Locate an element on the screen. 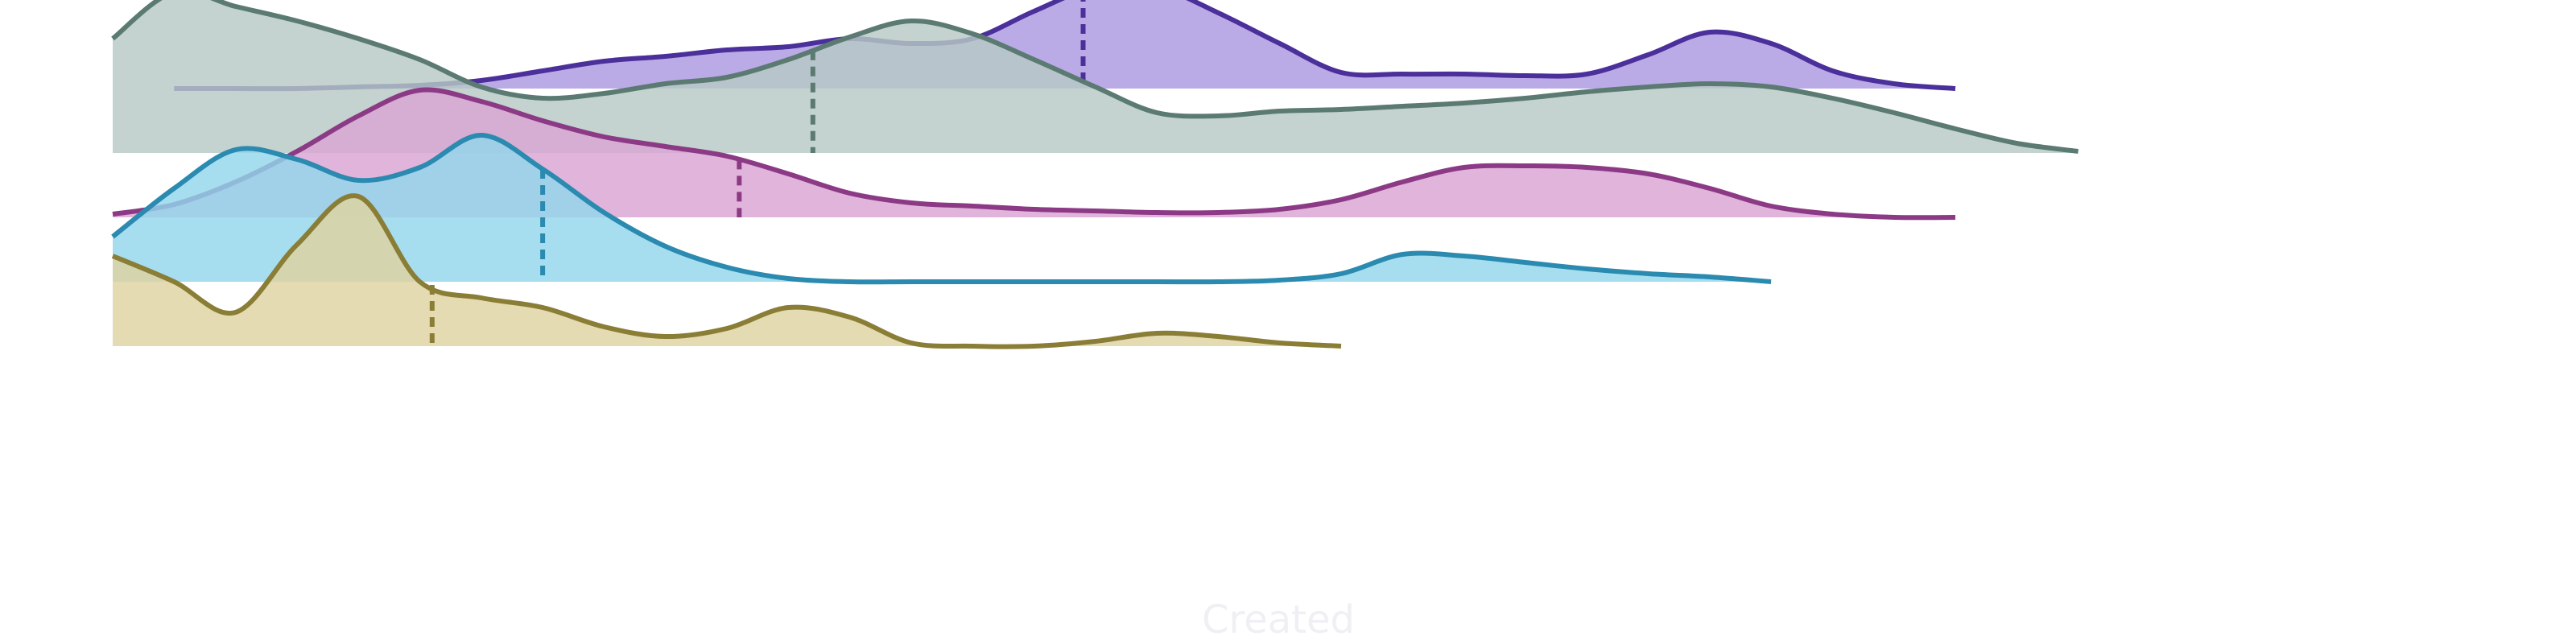 The width and height of the screenshot is (2576, 644). x-axis-label: Created is located at coordinates (1278, 619).